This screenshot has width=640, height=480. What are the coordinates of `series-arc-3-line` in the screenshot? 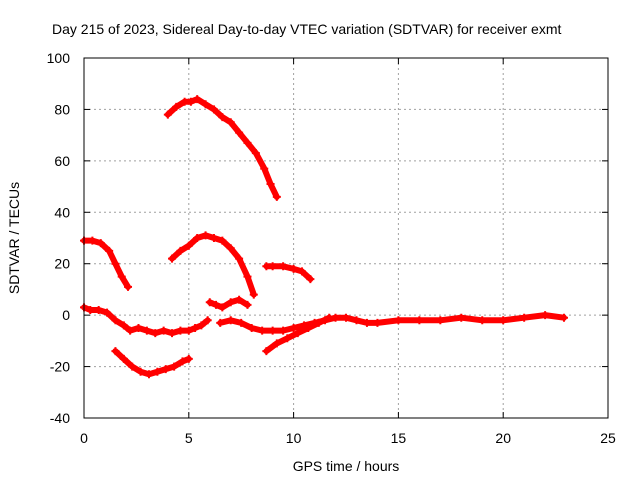 It's located at (152, 363).